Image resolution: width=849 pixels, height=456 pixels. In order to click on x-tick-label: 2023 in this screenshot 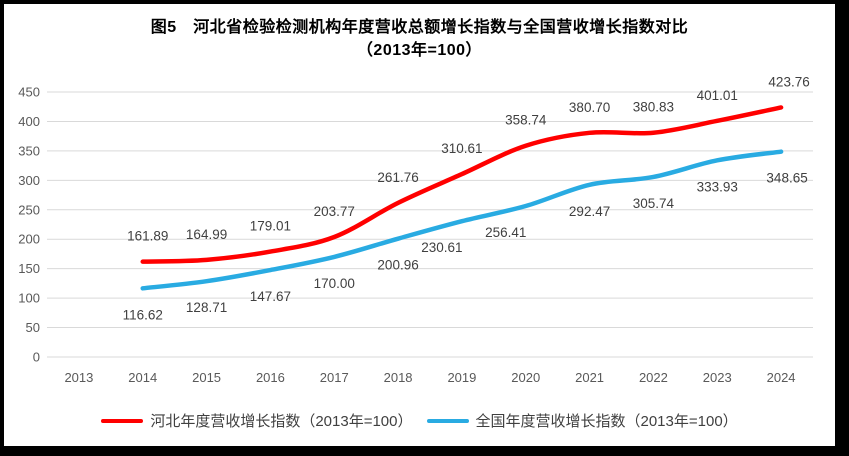, I will do `click(717, 377)`.